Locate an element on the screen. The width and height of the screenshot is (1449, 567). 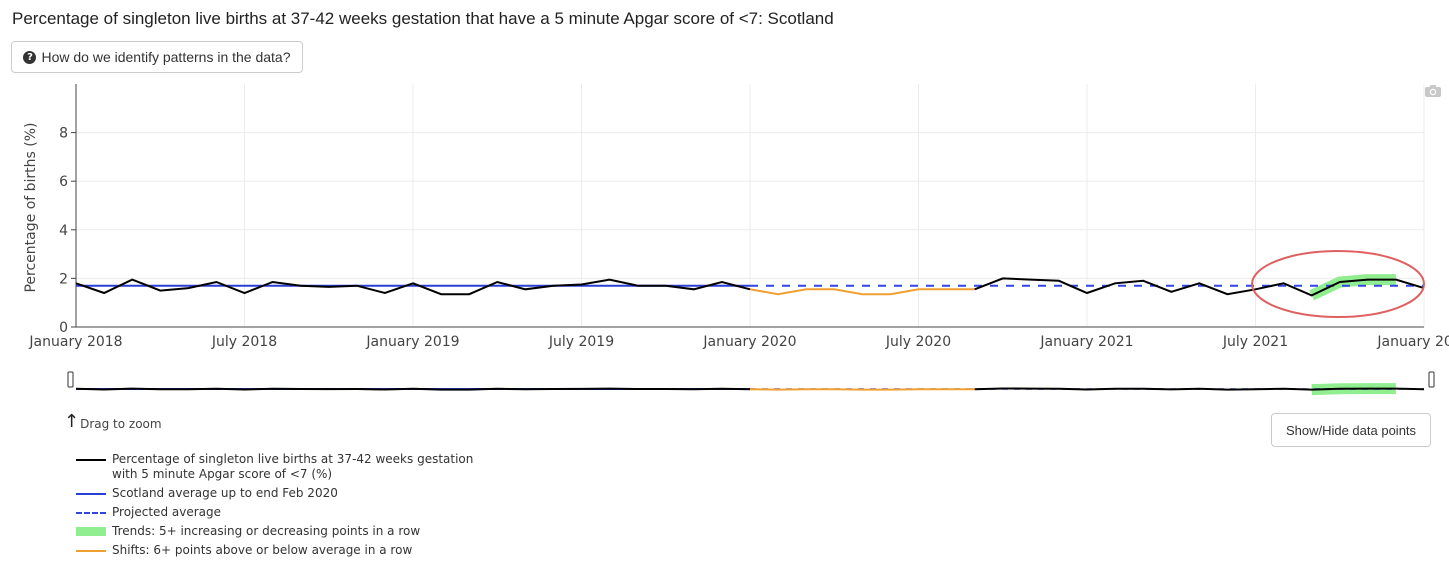
x-tick-label-8: January 2022 is located at coordinates (1412, 342).